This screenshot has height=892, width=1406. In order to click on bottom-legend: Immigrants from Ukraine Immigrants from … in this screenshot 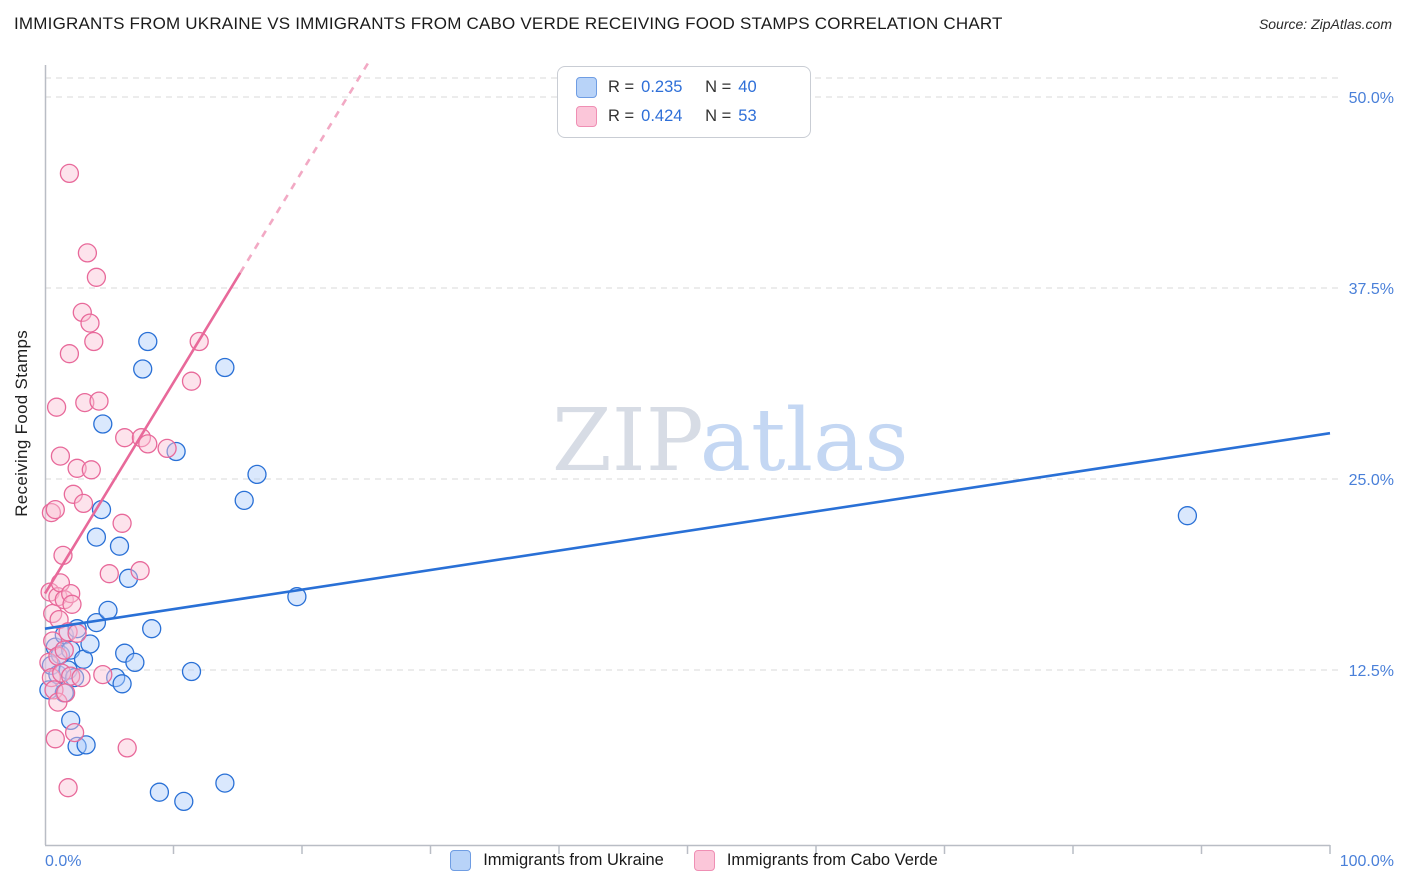, I will do `click(703, 860)`.